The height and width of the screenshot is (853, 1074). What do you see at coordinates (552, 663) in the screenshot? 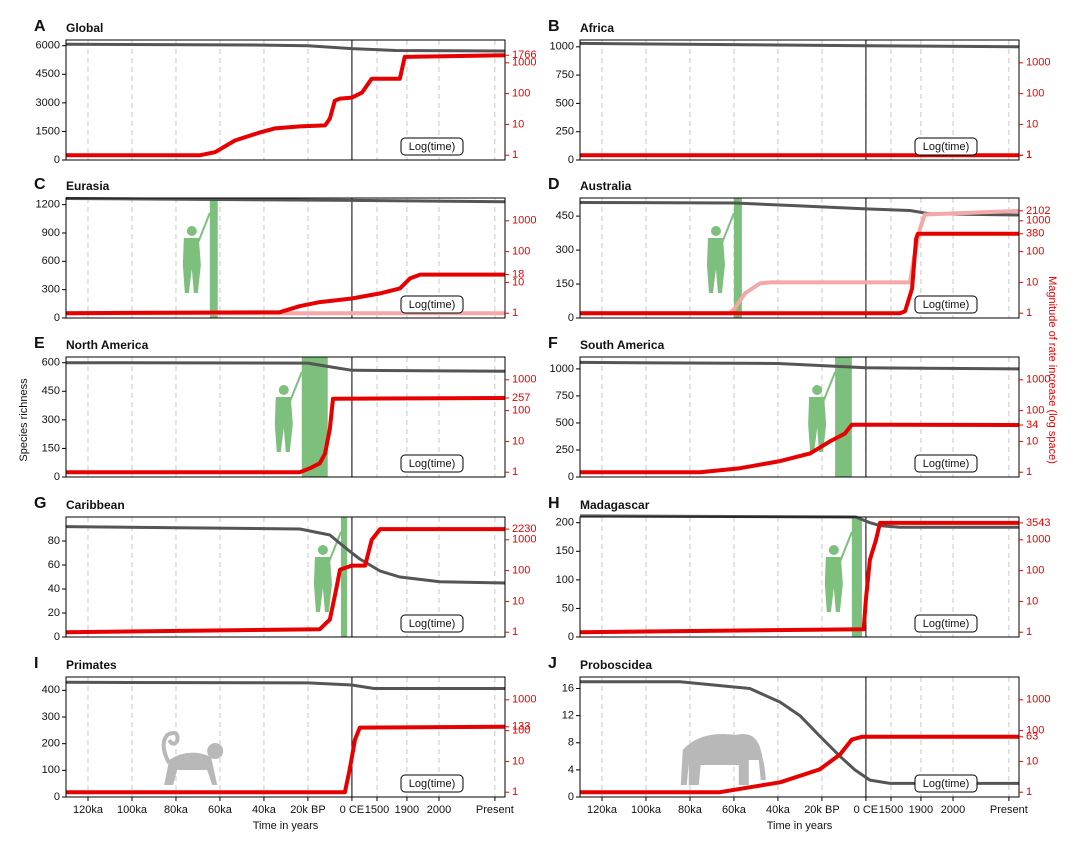
I see `panel-letter: J` at bounding box center [552, 663].